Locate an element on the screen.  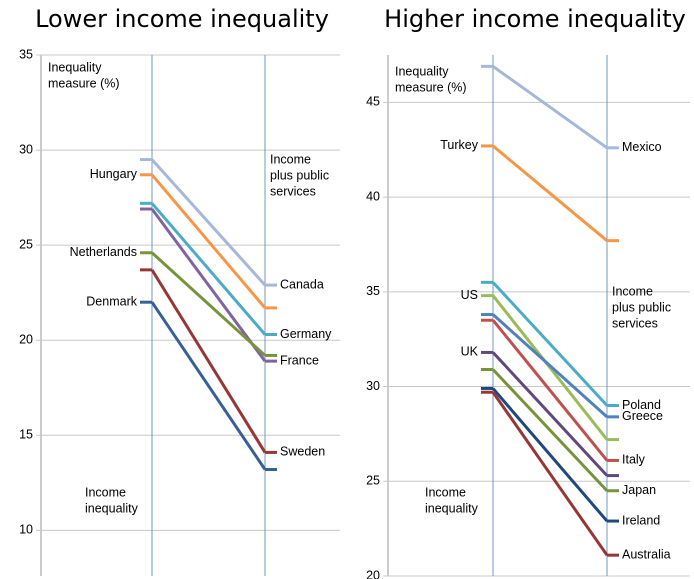
series-label: Japan is located at coordinates (639, 490).